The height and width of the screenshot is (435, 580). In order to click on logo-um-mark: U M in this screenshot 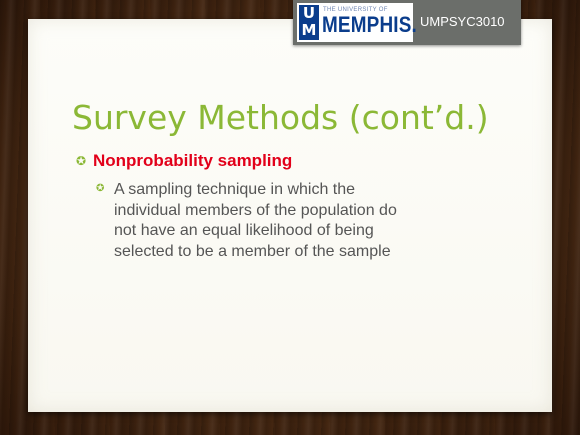, I will do `click(309, 22)`.